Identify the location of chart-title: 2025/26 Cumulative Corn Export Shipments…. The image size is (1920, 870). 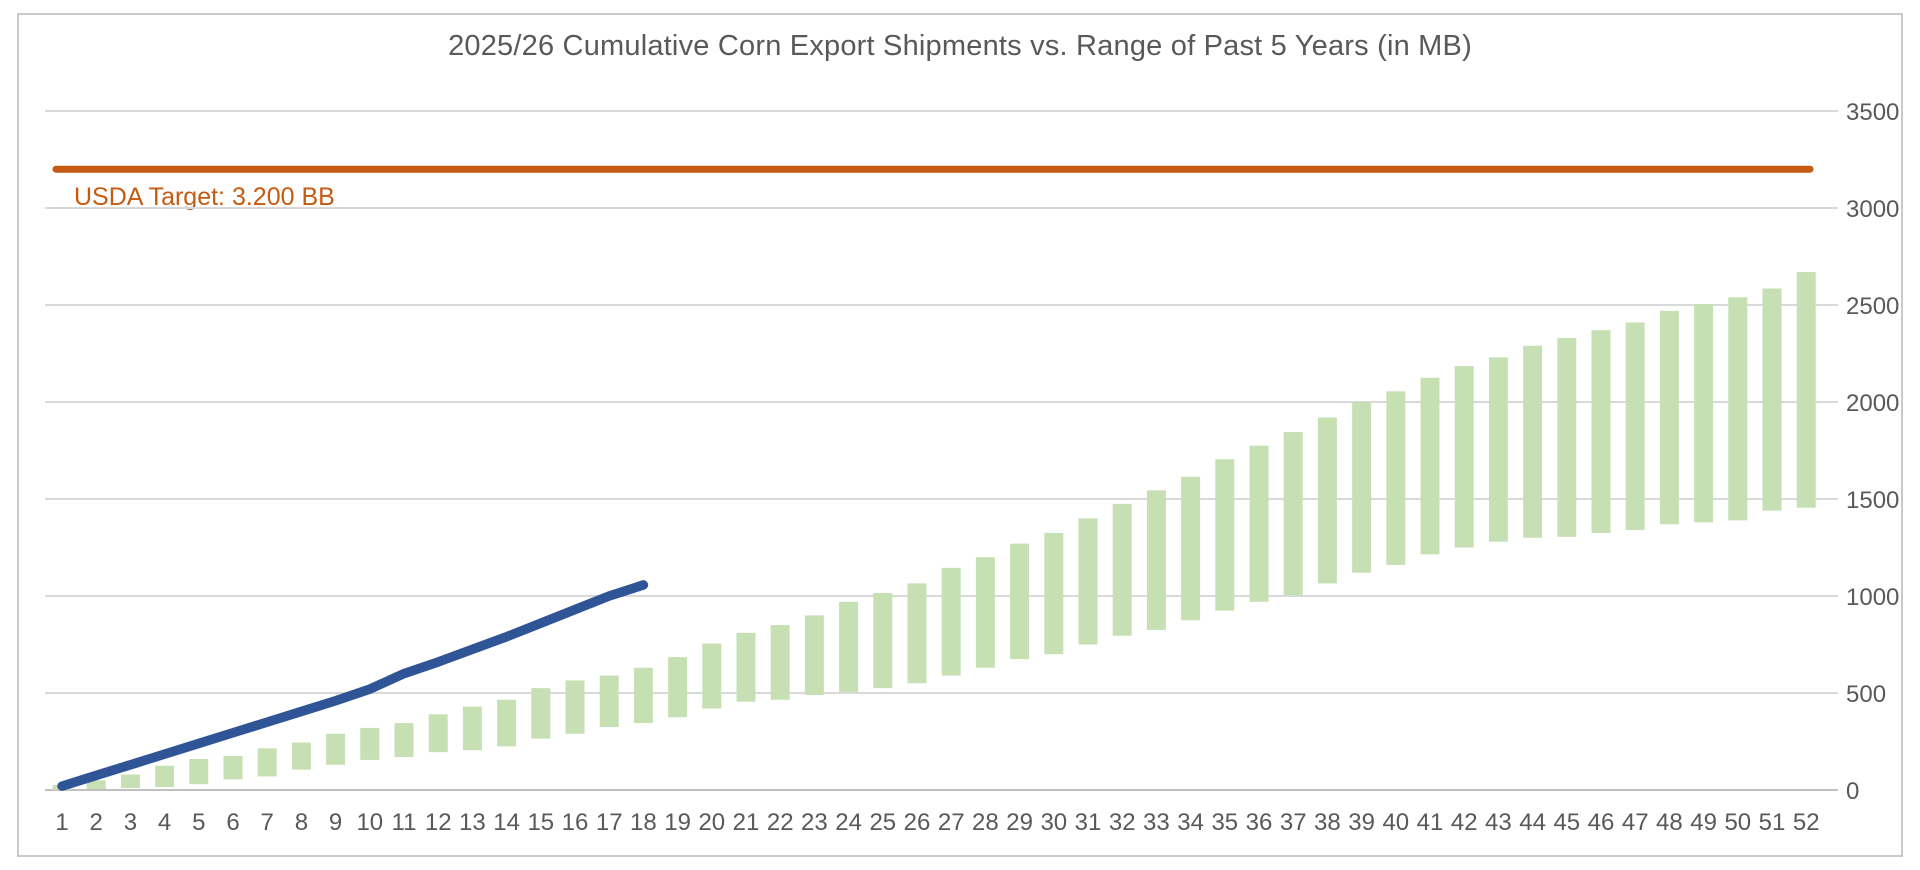
(960, 46).